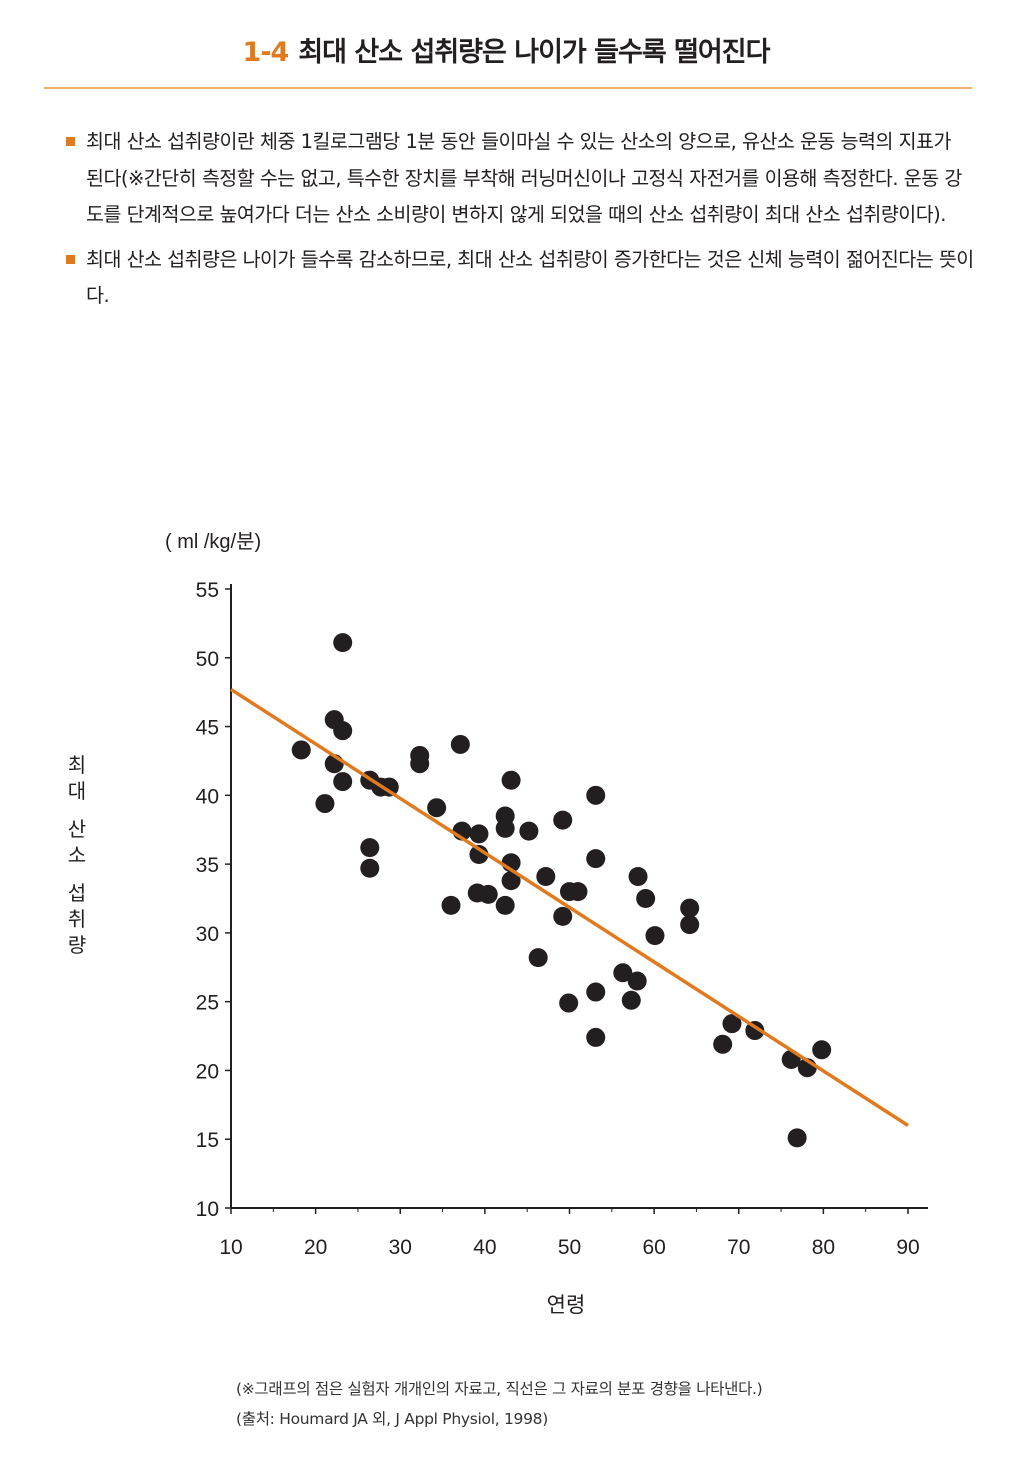  What do you see at coordinates (566, 1305) in the screenshot?
I see `x-axis-label: 연령` at bounding box center [566, 1305].